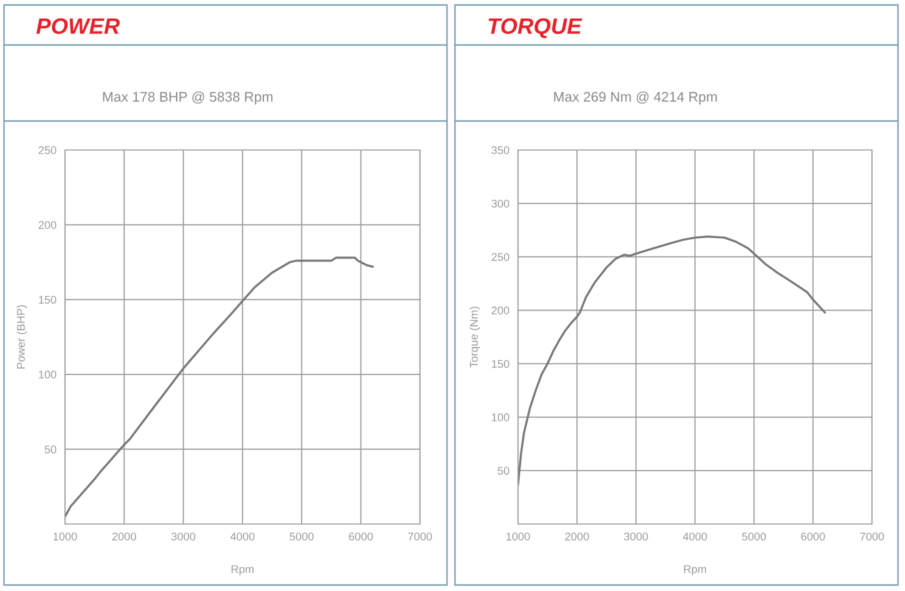 This screenshot has height=591, width=905. Describe the element at coordinates (22, 336) in the screenshot. I see `y-axis-title: Power (BHP)` at that location.